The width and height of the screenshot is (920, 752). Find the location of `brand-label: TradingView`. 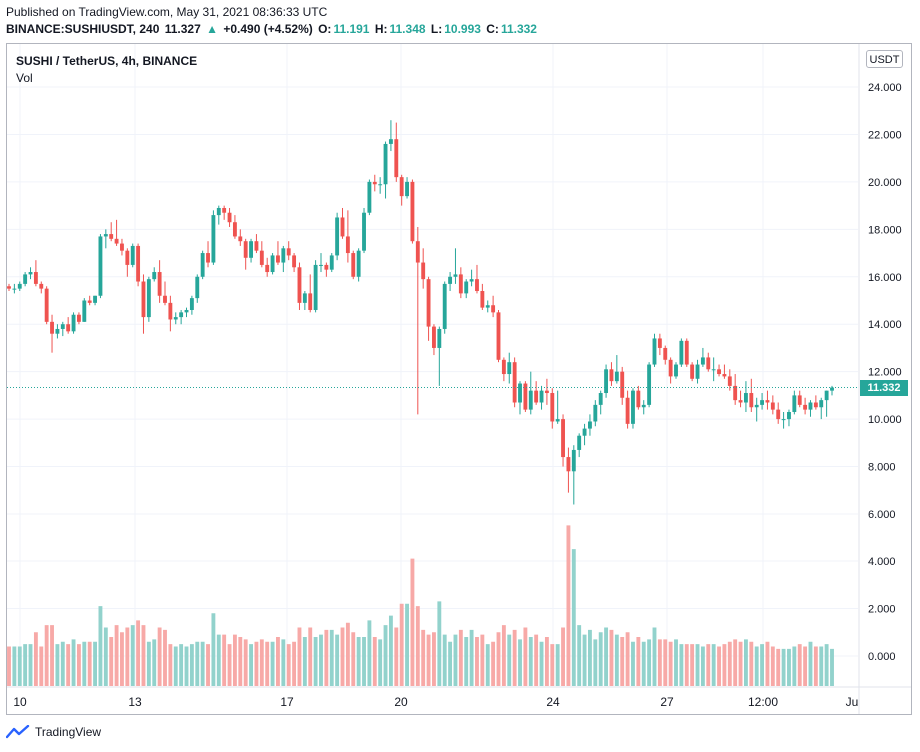

brand-label: TradingView is located at coordinates (68, 732).